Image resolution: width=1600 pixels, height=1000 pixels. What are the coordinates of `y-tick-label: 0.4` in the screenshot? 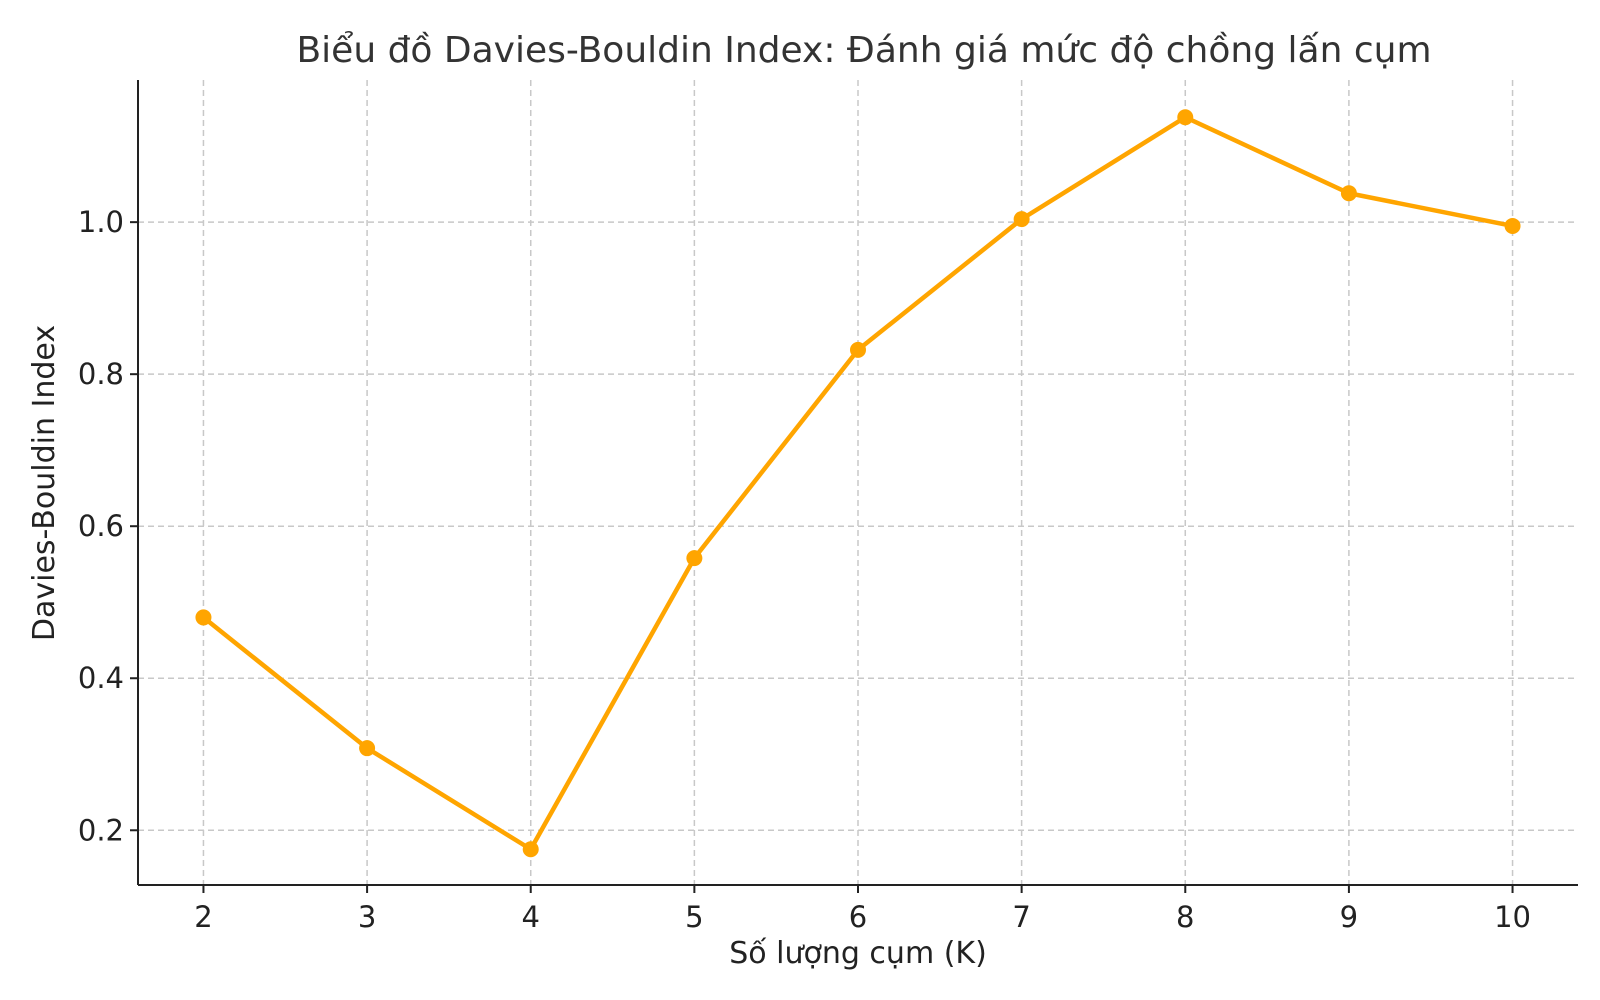 It's located at (101, 678).